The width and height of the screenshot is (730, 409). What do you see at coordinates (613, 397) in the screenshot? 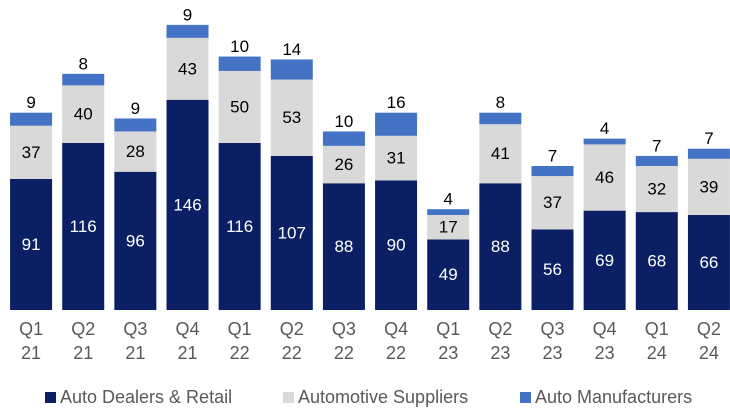
I see `legend-label: Auto Manufacturers` at bounding box center [613, 397].